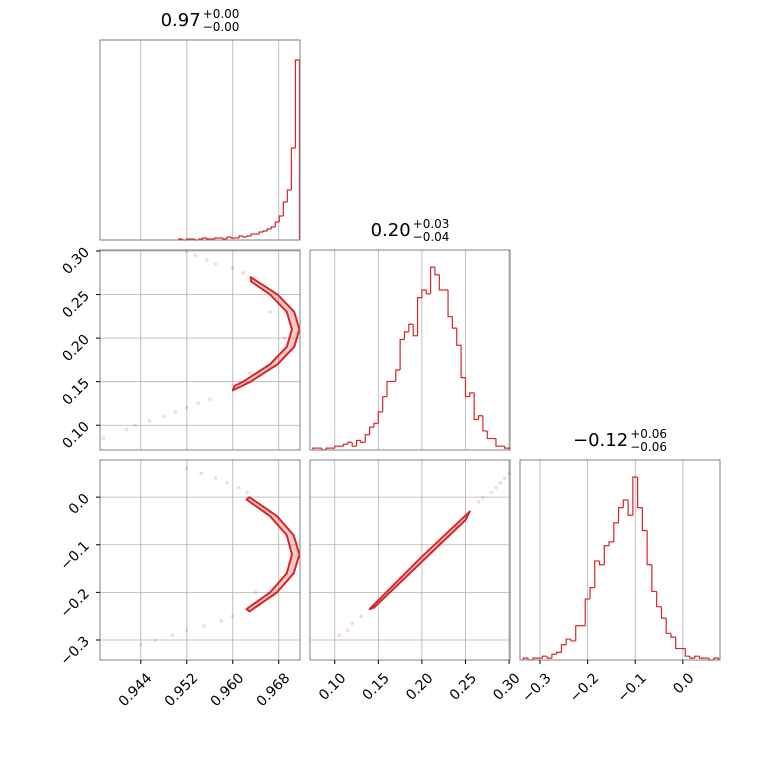 This screenshot has width=760, height=760. Describe the element at coordinates (431, 237) in the screenshot. I see `title-lower-error: −0.04` at that location.